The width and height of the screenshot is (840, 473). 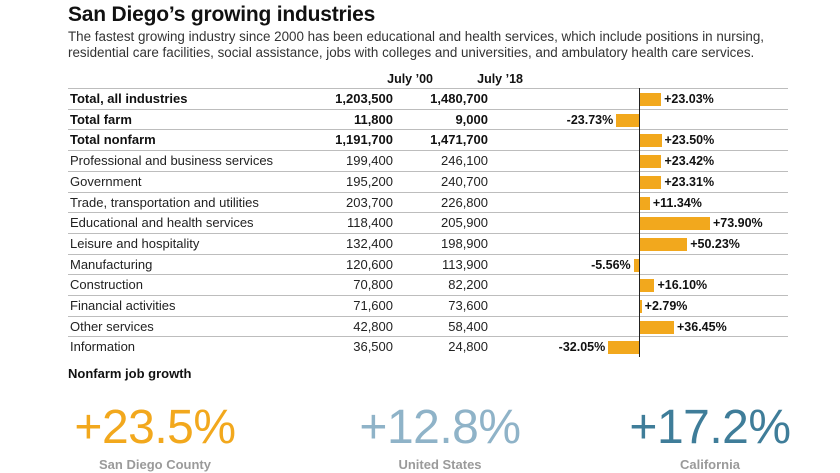 I want to click on change-label: +73.90%, so click(x=737, y=223).